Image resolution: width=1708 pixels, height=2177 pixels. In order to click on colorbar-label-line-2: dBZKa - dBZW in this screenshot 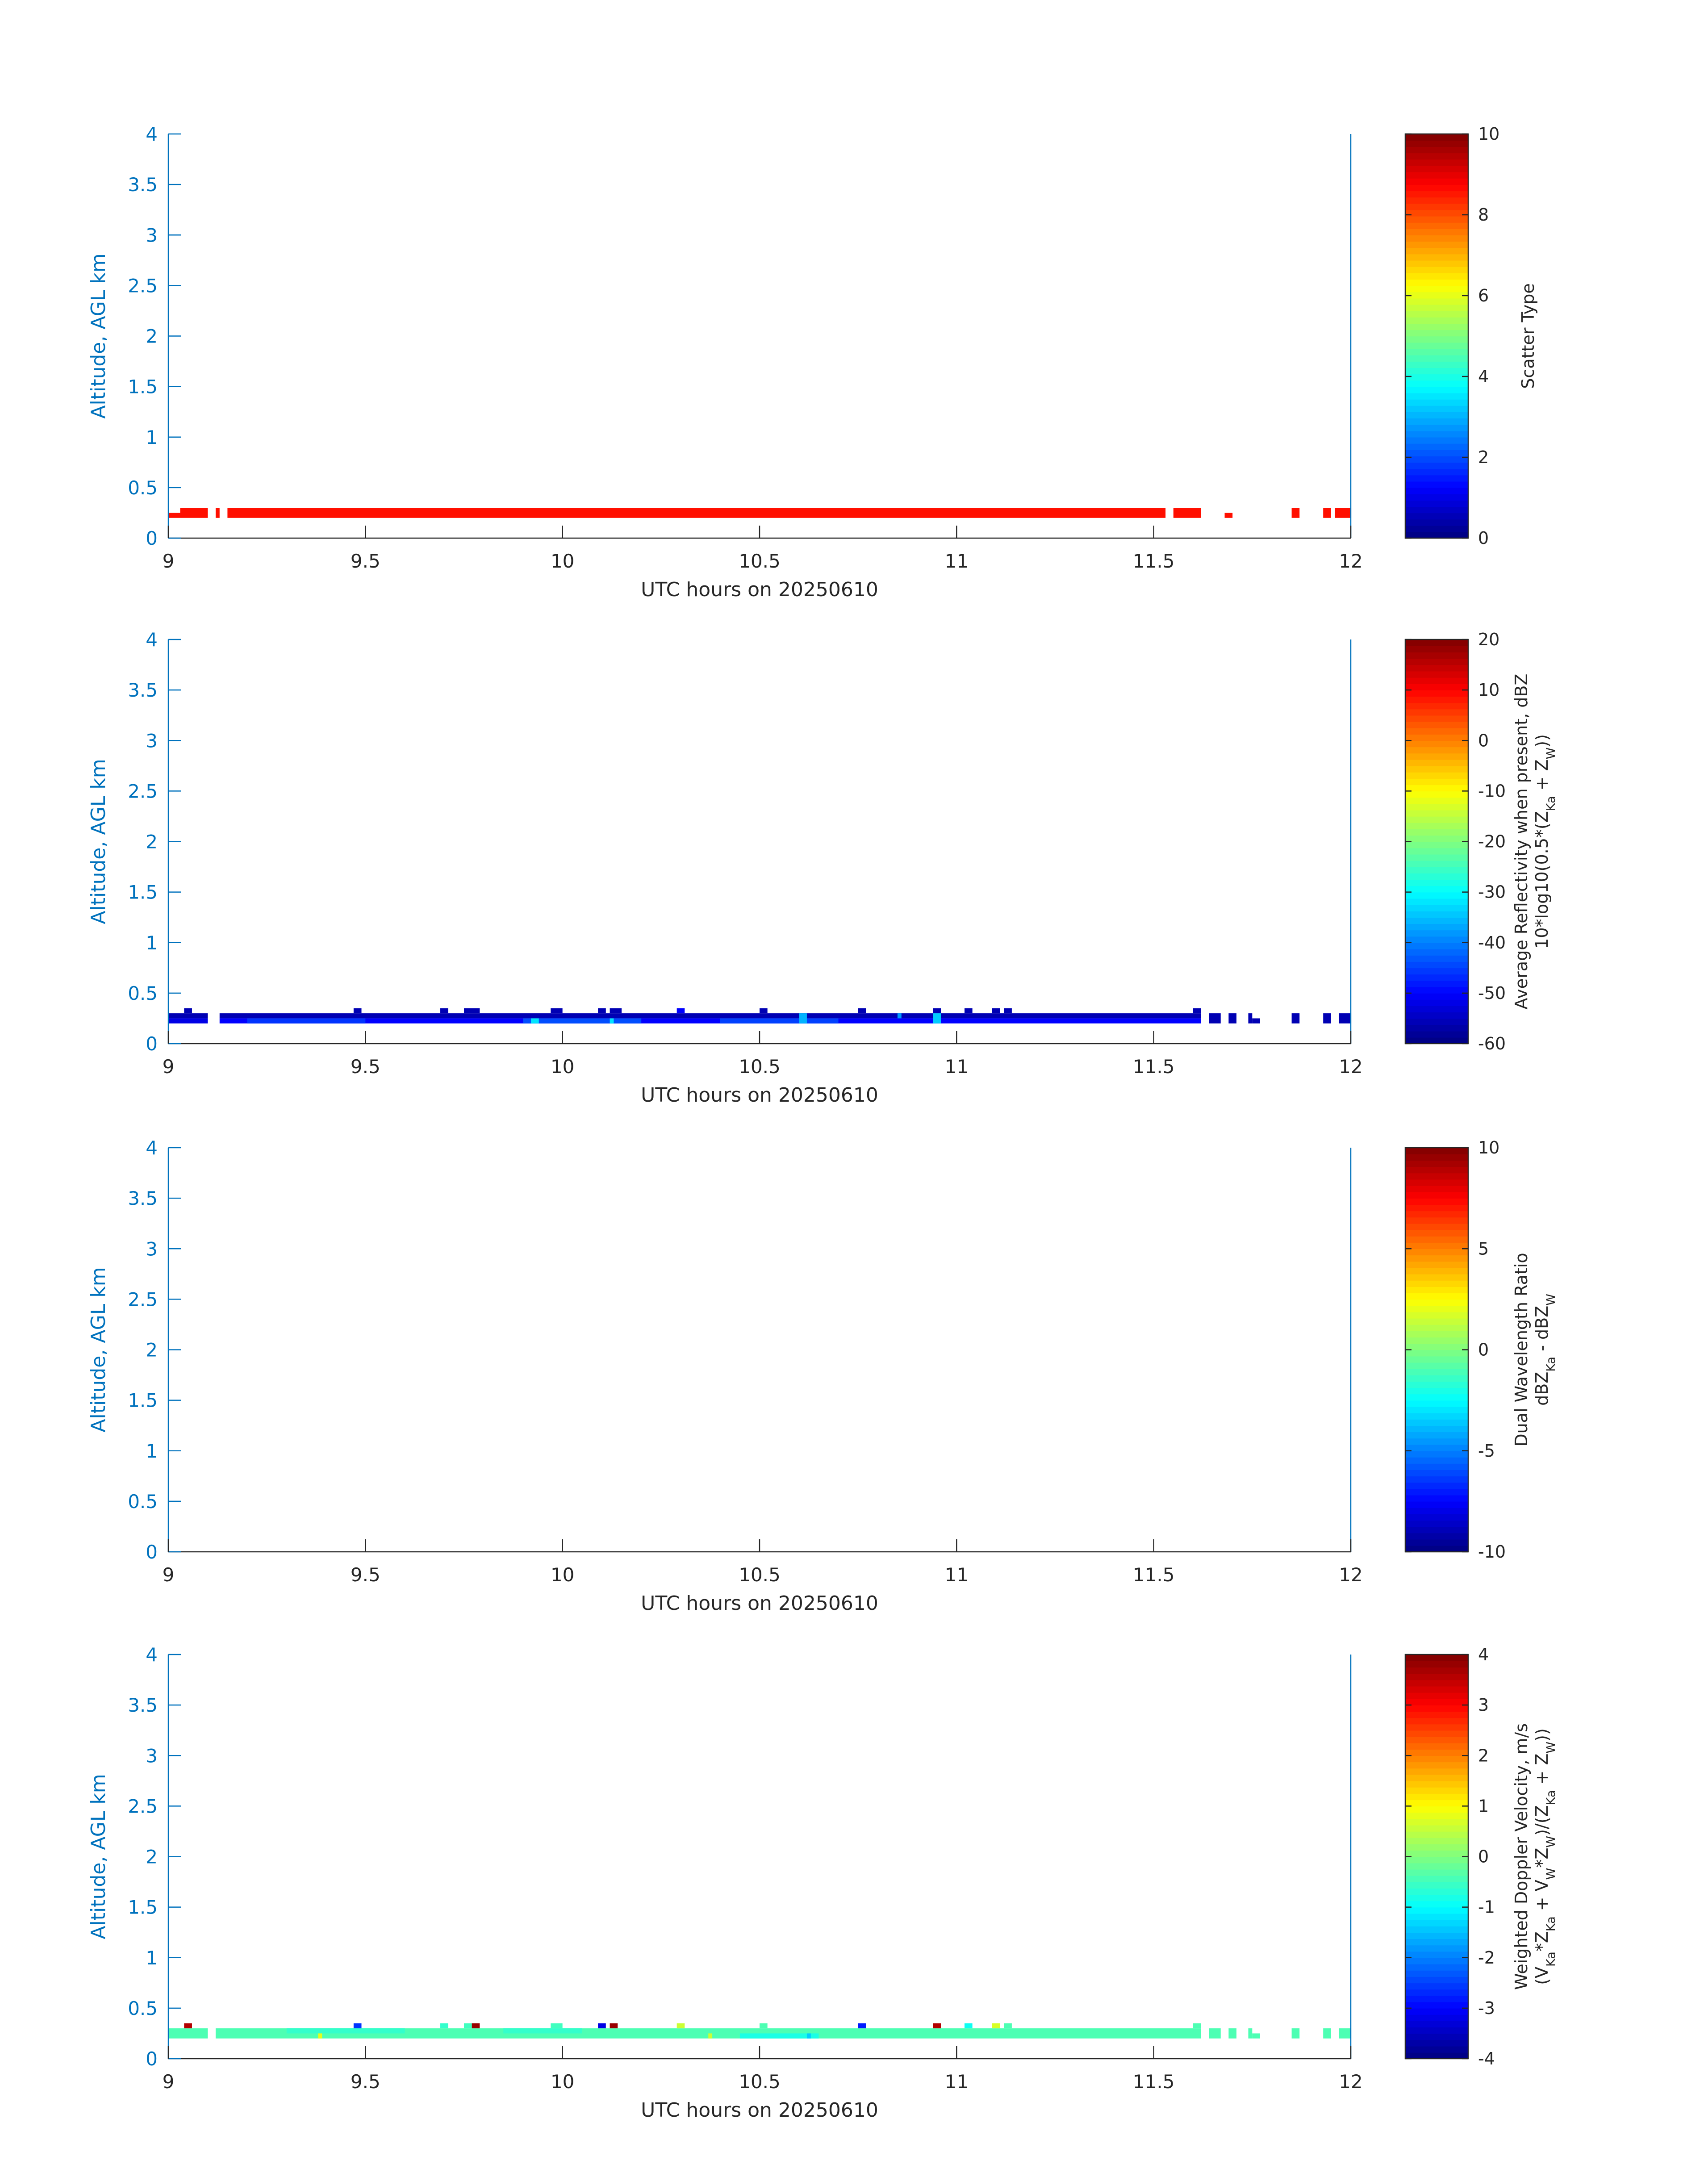, I will do `click(1545, 1350)`.